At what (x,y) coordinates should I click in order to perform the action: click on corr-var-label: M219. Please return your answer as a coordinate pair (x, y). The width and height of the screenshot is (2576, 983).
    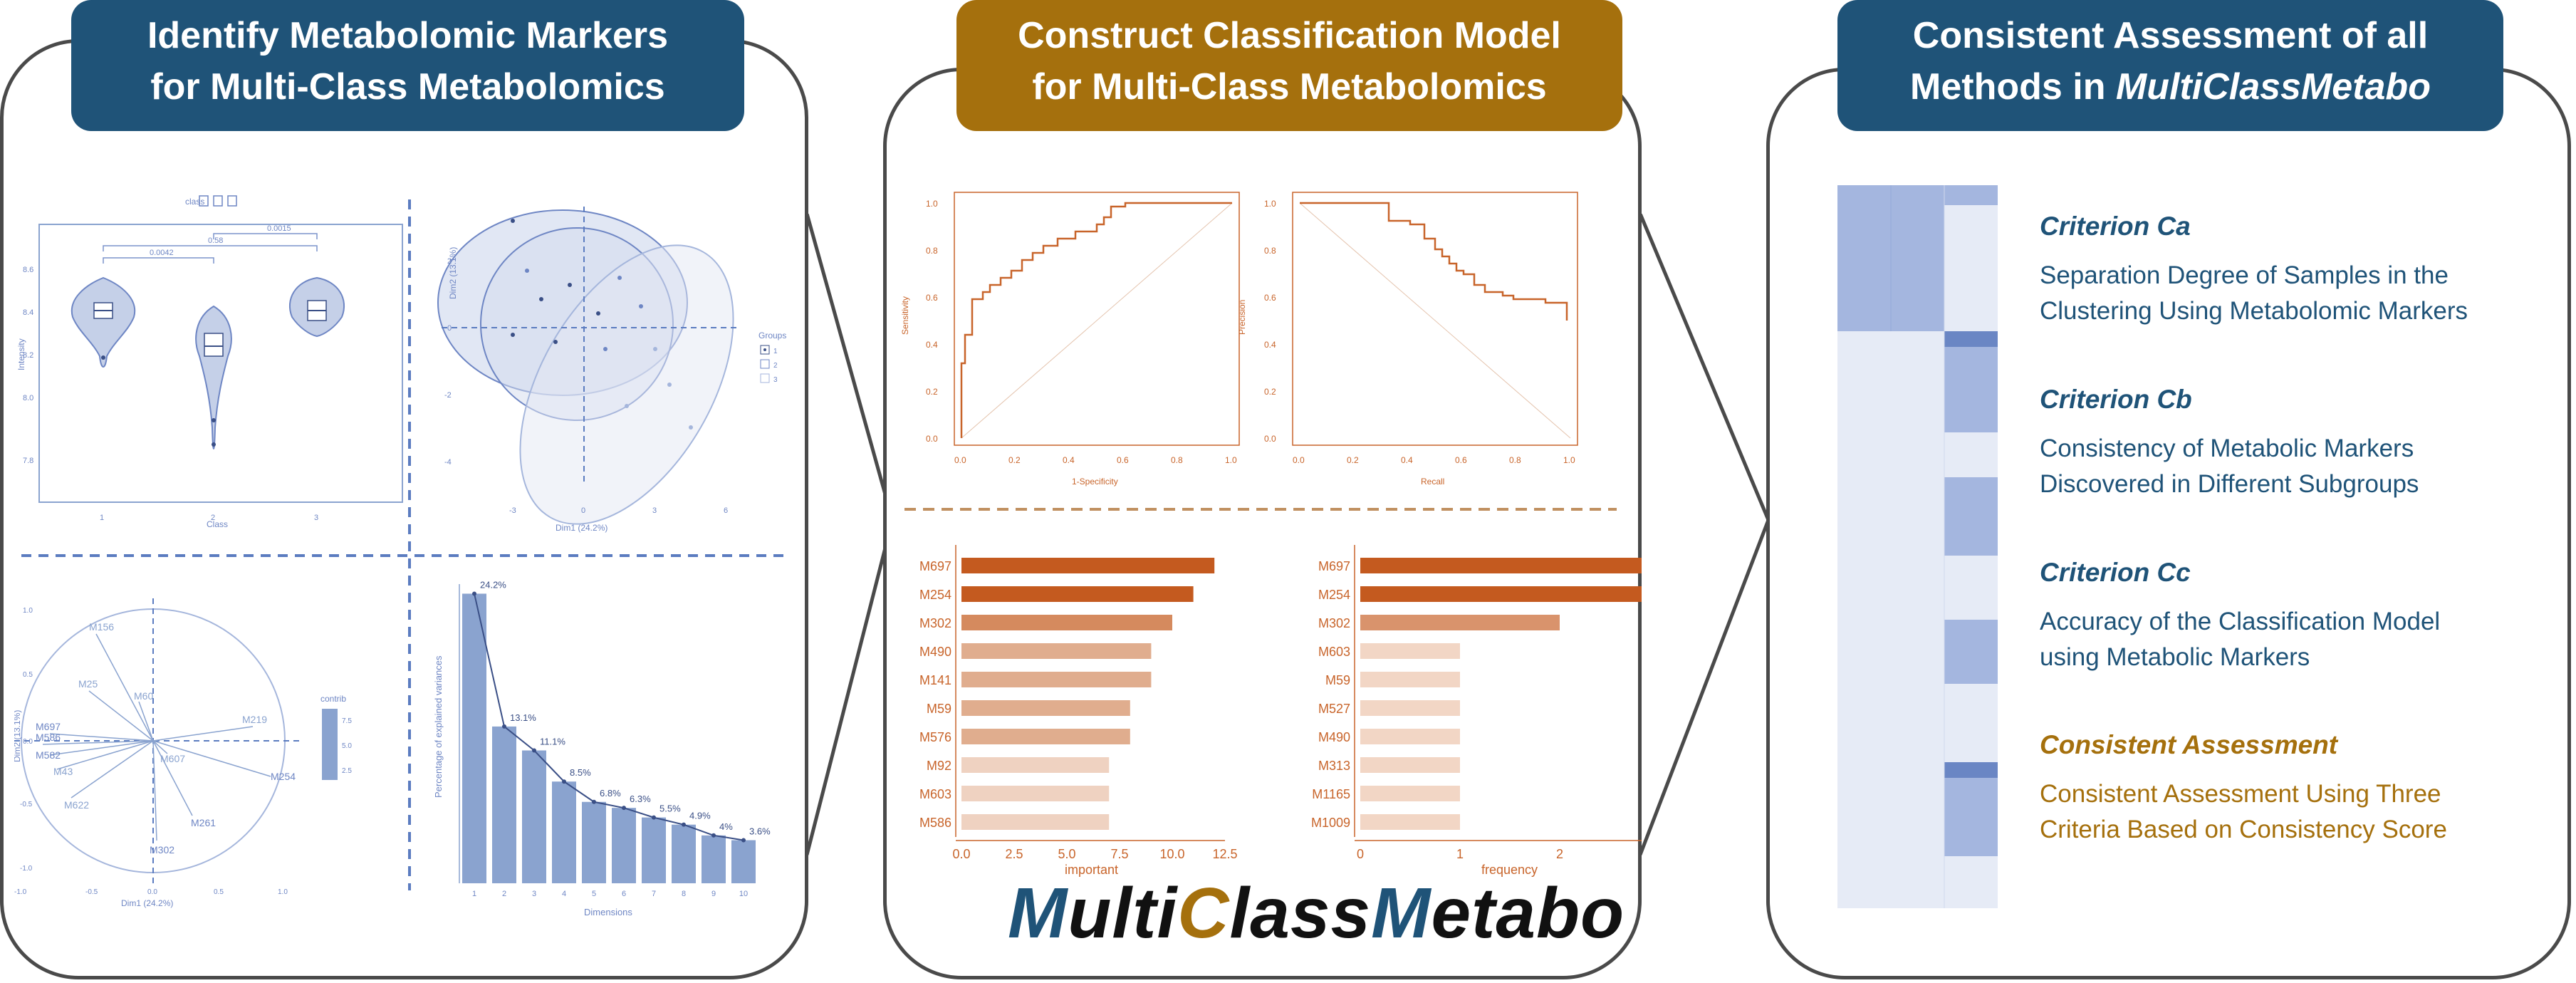
    Looking at the image, I should click on (255, 719).